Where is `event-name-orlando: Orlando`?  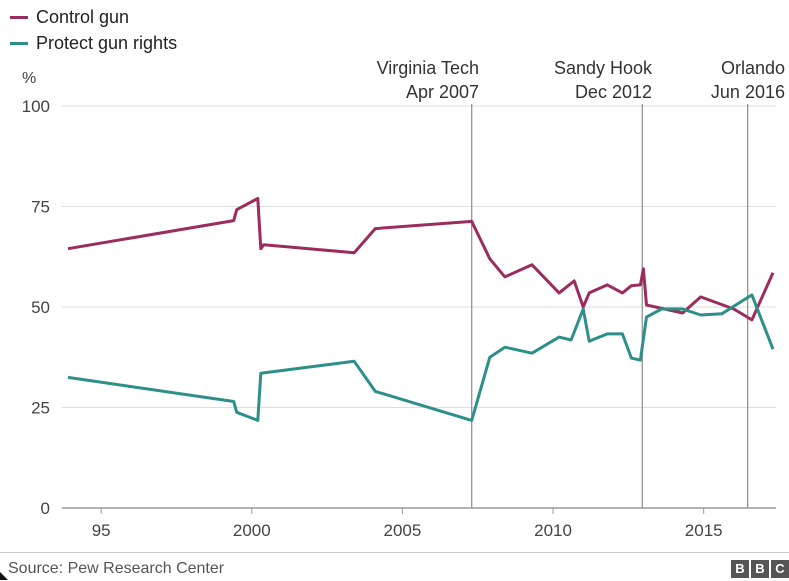 event-name-orlando: Orlando is located at coordinates (752, 68).